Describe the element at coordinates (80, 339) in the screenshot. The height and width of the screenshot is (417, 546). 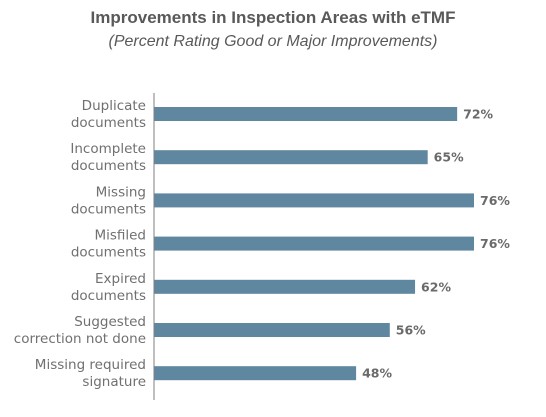
I see `category-label-5-line-1: correction not done` at that location.